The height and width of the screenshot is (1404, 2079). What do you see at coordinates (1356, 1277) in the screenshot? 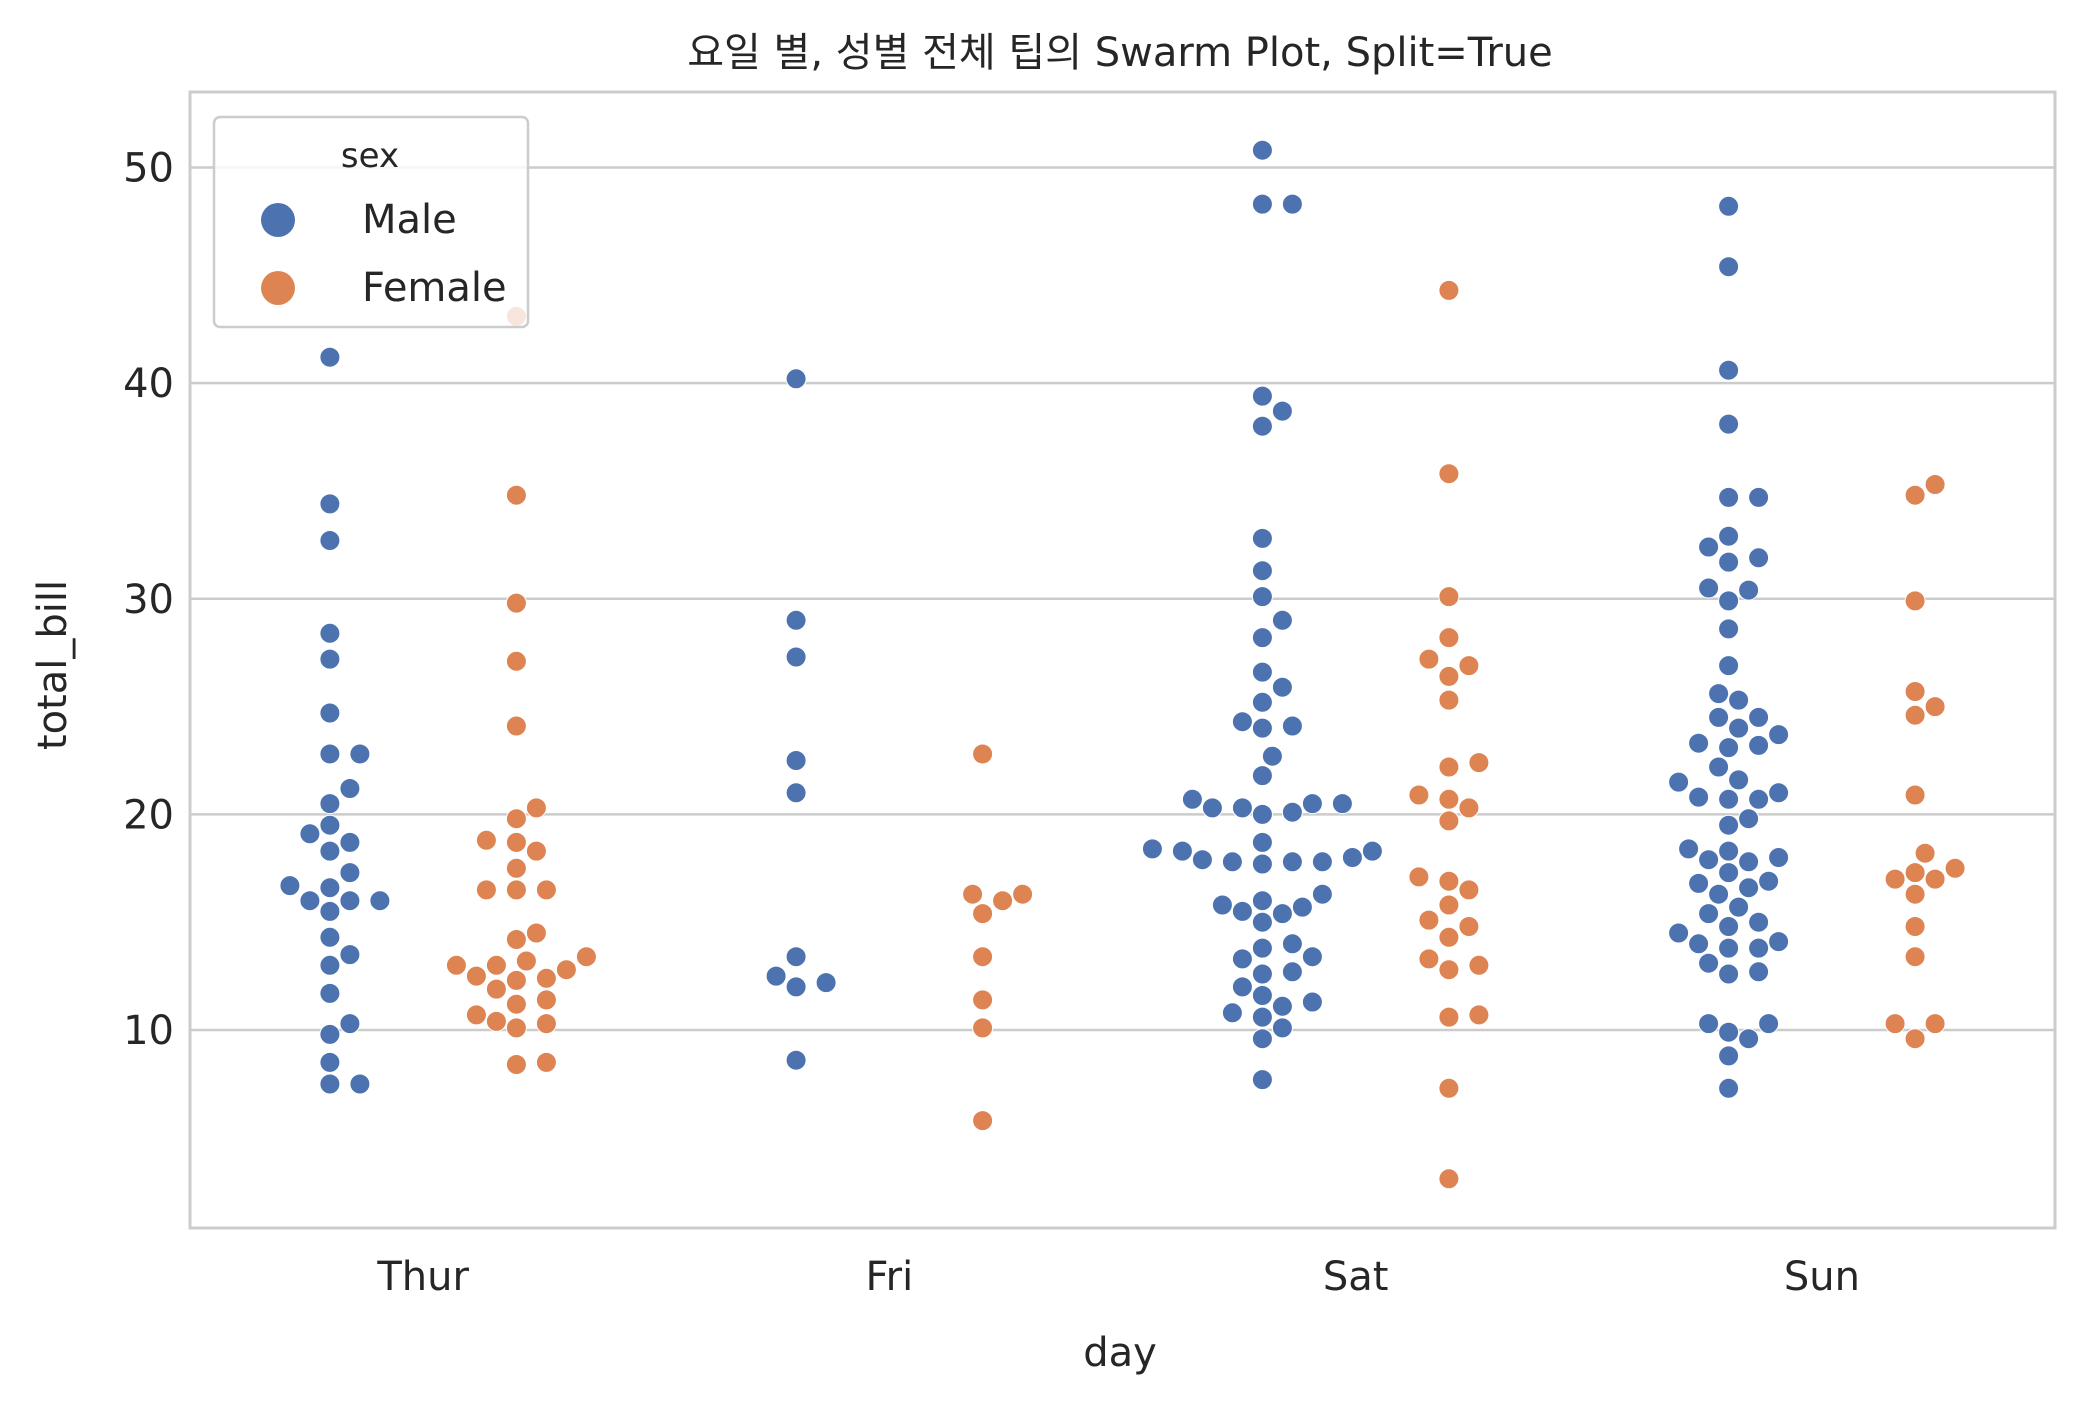
I see `x-tick-label: Sat` at bounding box center [1356, 1277].